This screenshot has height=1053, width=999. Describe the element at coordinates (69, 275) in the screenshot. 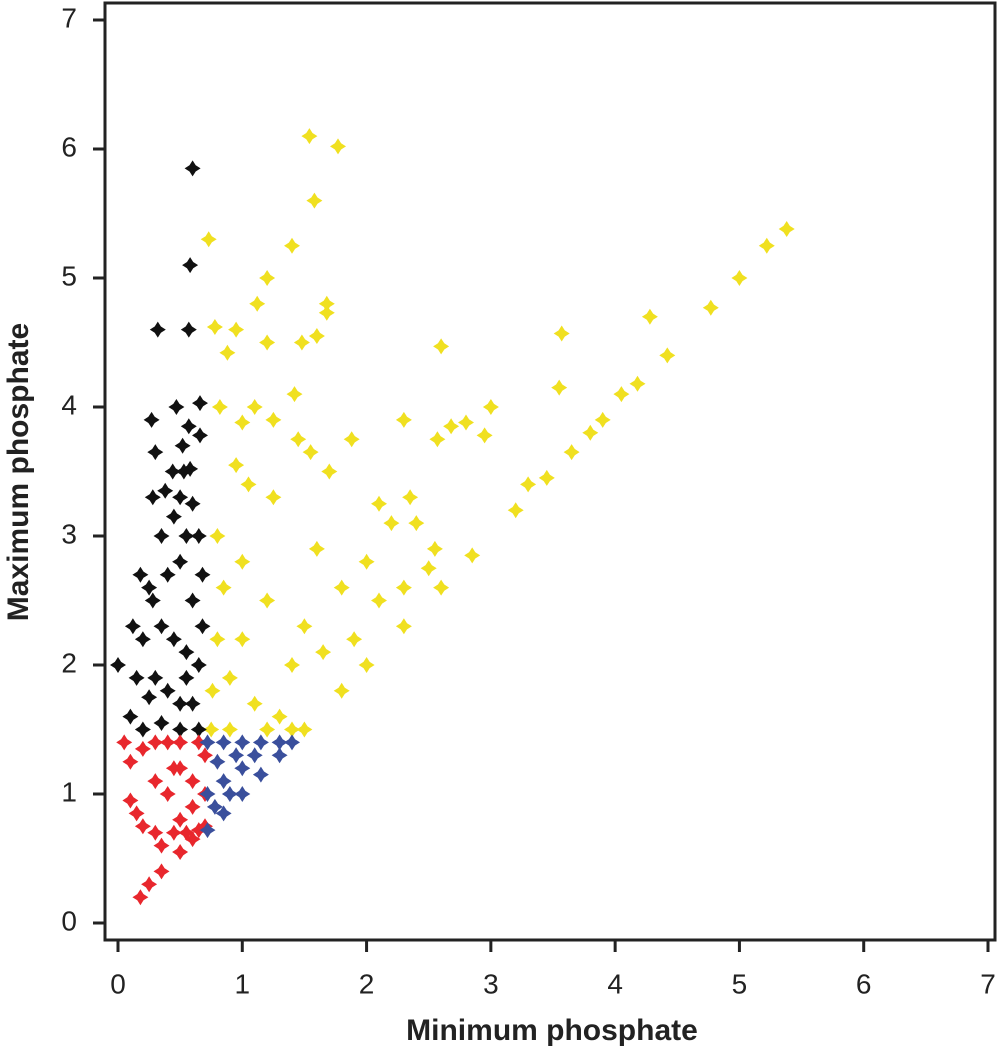

I see `y-tick-label: 5` at that location.